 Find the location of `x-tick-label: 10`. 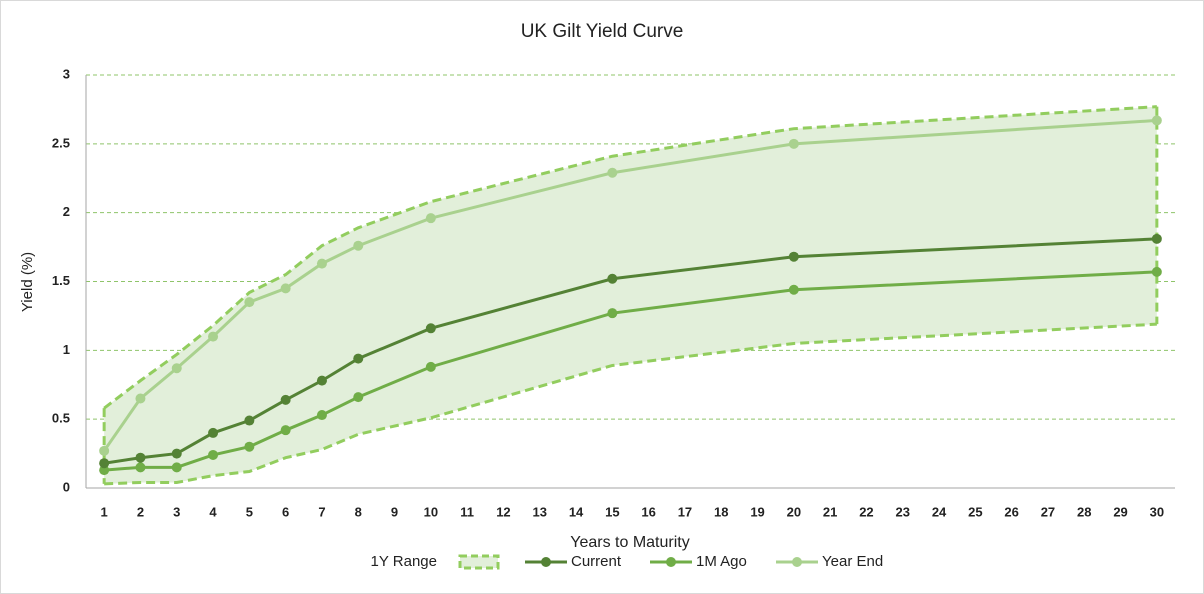

x-tick-label: 10 is located at coordinates (431, 511).